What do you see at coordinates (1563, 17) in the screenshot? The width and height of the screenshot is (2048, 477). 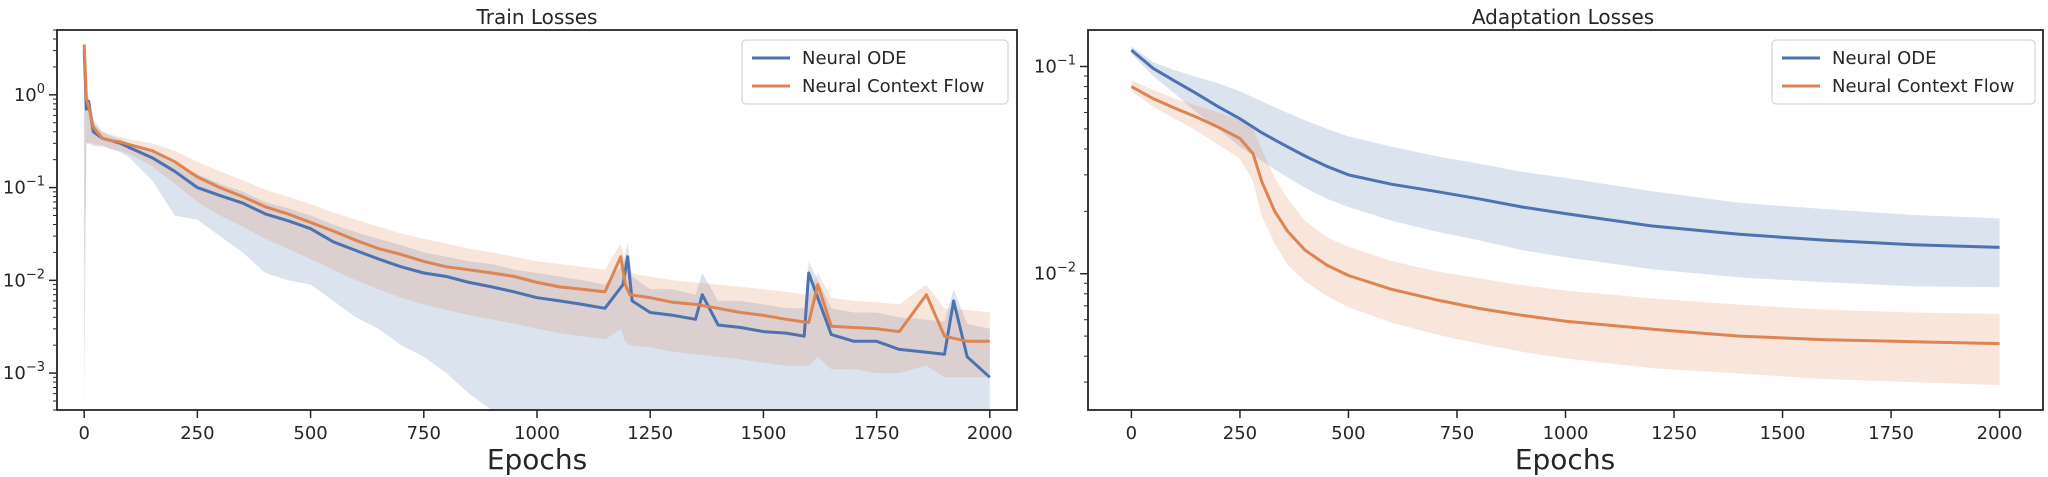 I see `chart-title: Adaptation Losses` at bounding box center [1563, 17].